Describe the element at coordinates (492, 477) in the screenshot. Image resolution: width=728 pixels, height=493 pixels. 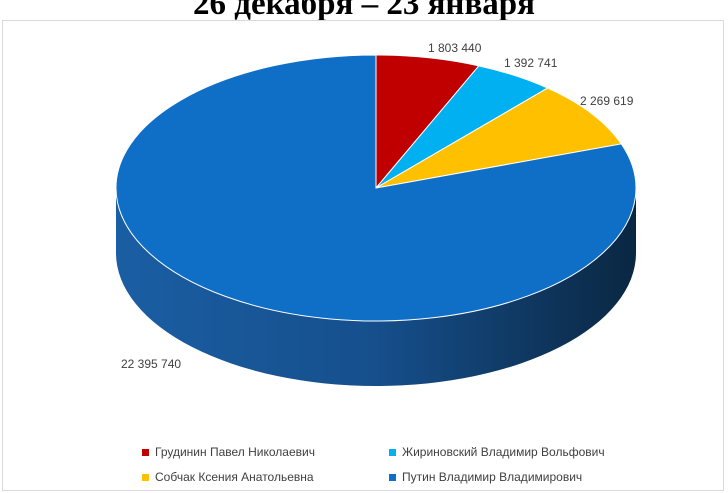
I see `legend-label-putin: Путин Владимир Владимирович` at that location.